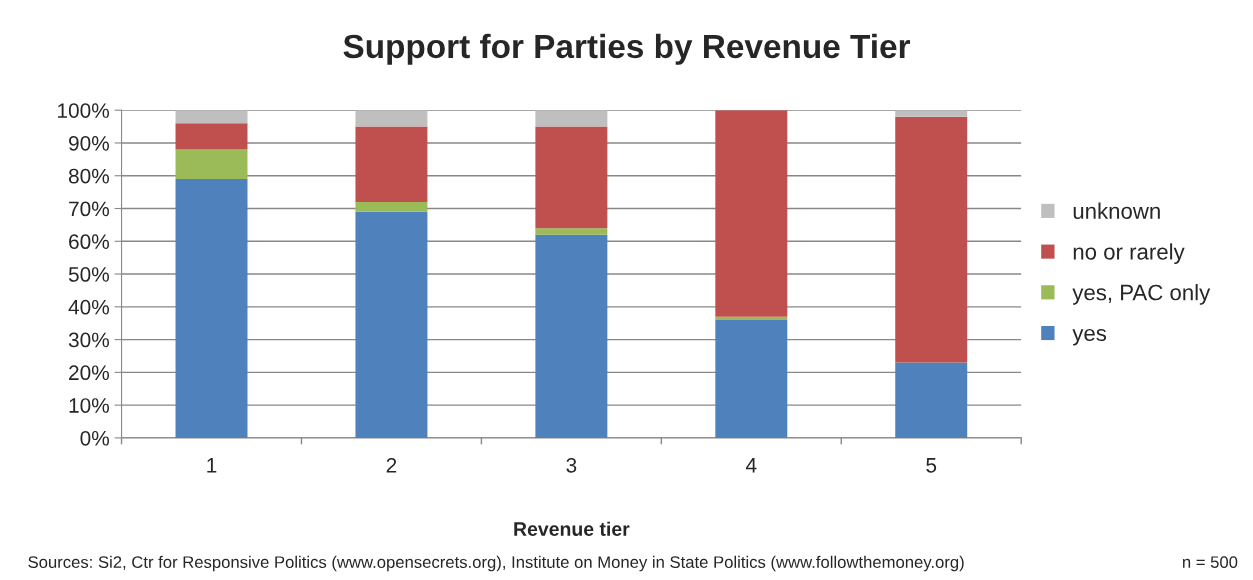 Image resolution: width=1253 pixels, height=580 pixels. Describe the element at coordinates (571, 465) in the screenshot. I see `x-tick-label: 3` at that location.